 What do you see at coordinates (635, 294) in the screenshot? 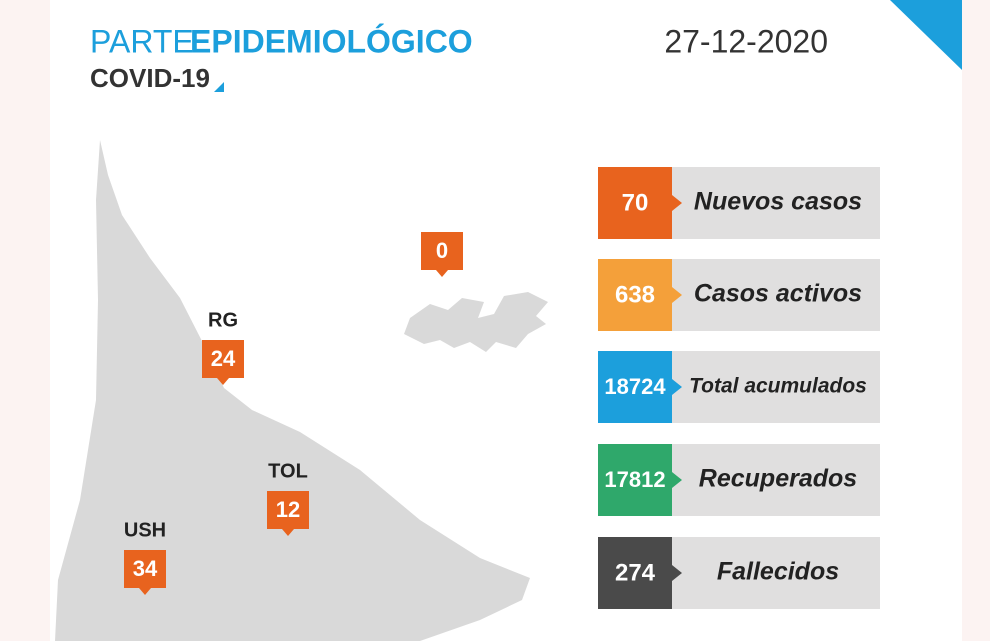
I see `stat-value: 638` at bounding box center [635, 294].